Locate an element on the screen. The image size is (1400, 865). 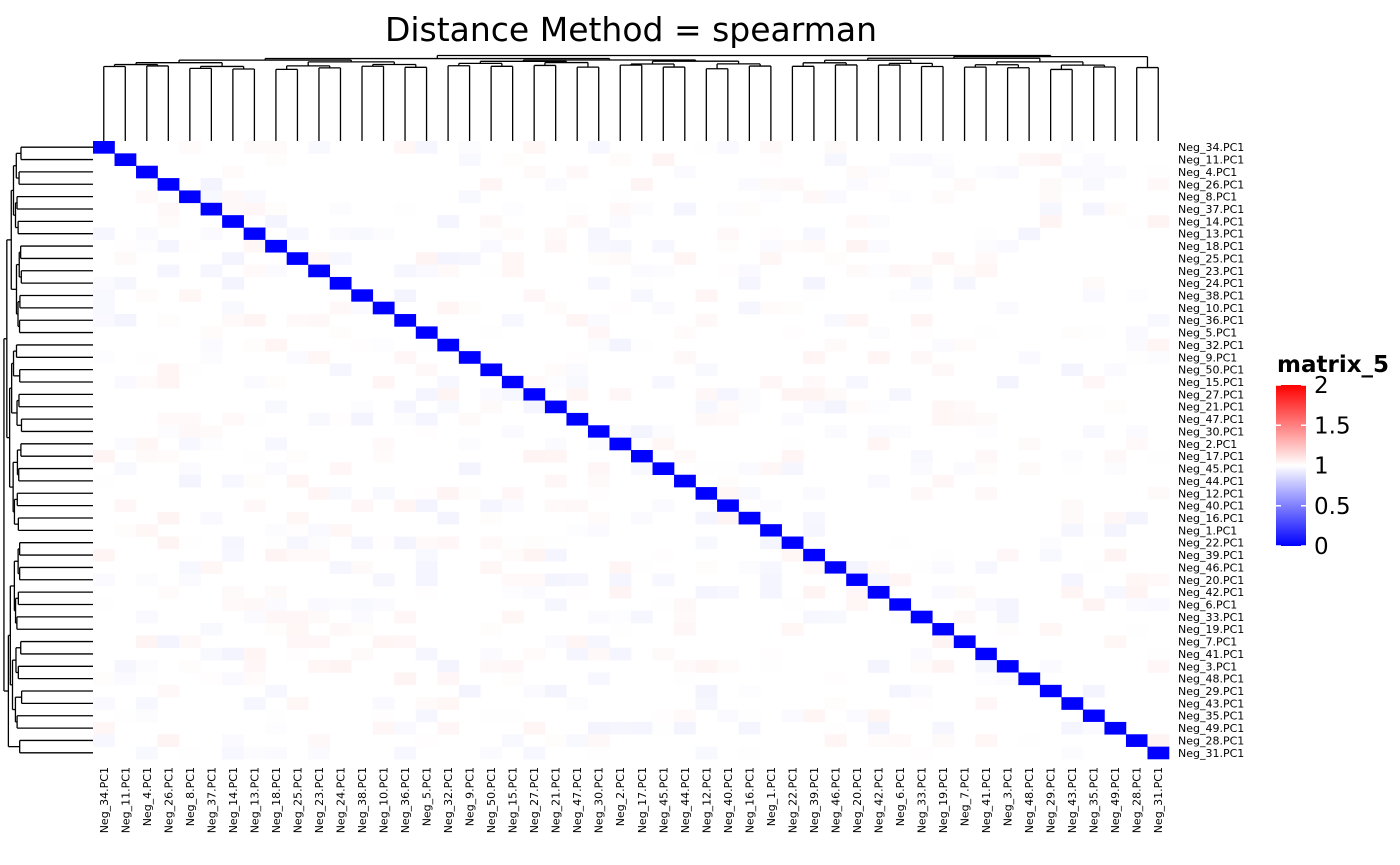
column-label: Neg_23.PC1 is located at coordinates (319, 800).